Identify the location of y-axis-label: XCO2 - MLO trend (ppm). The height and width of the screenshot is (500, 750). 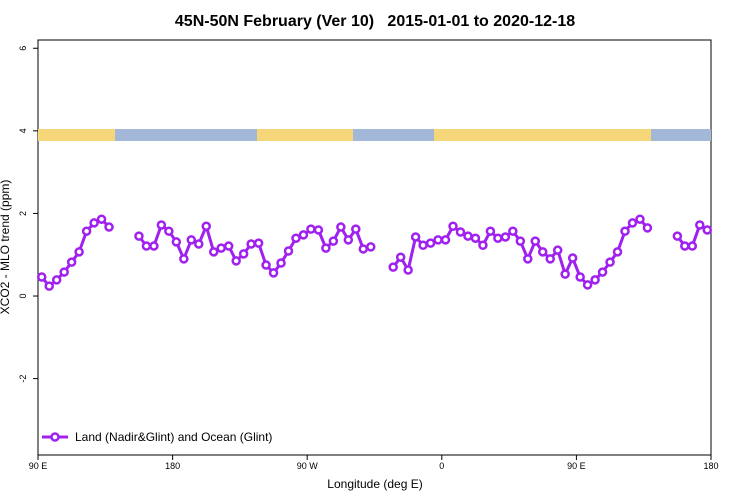
(6, 247).